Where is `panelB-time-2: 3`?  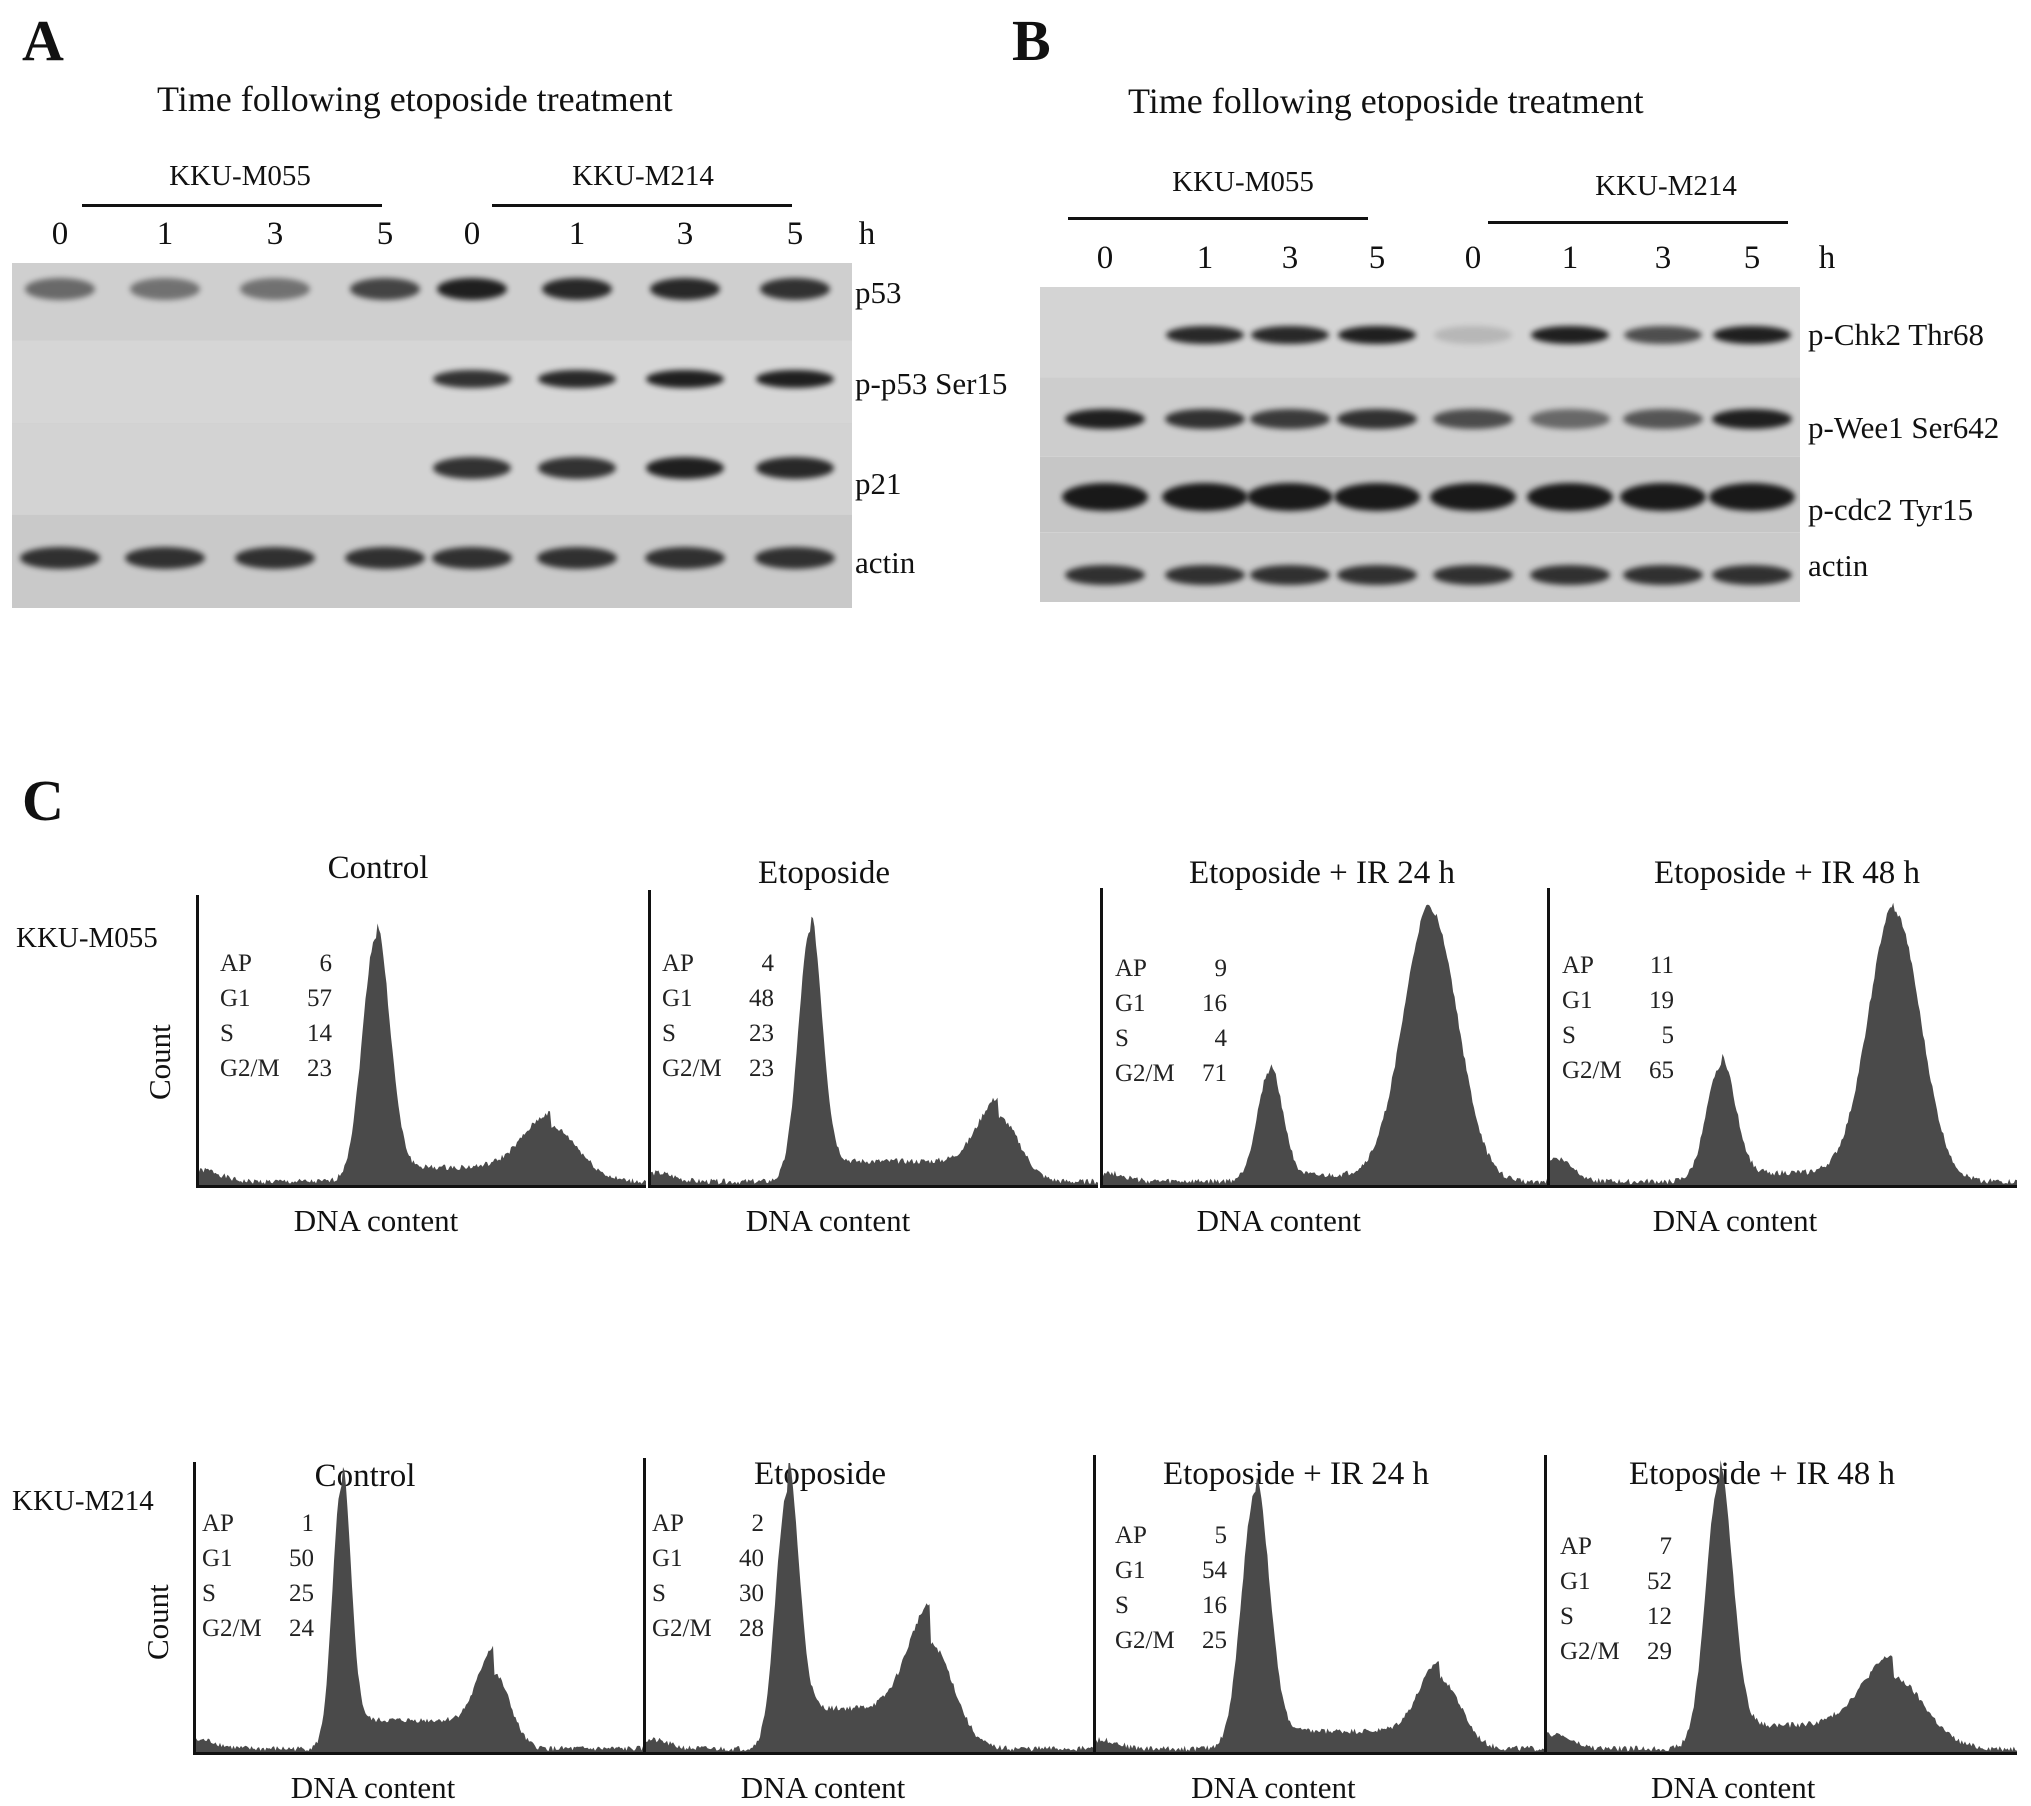 panelB-time-2: 3 is located at coordinates (1290, 258).